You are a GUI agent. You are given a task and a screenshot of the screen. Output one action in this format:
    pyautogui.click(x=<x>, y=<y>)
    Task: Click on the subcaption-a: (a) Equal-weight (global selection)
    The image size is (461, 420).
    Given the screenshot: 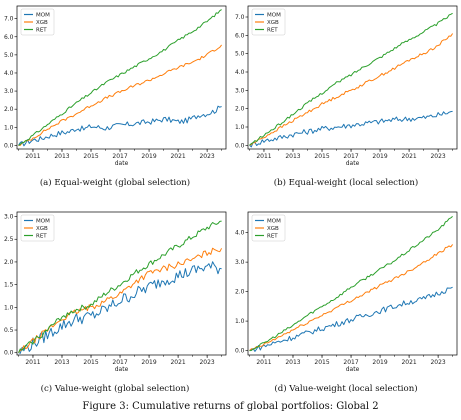 What is the action you would take?
    pyautogui.click(x=115, y=183)
    